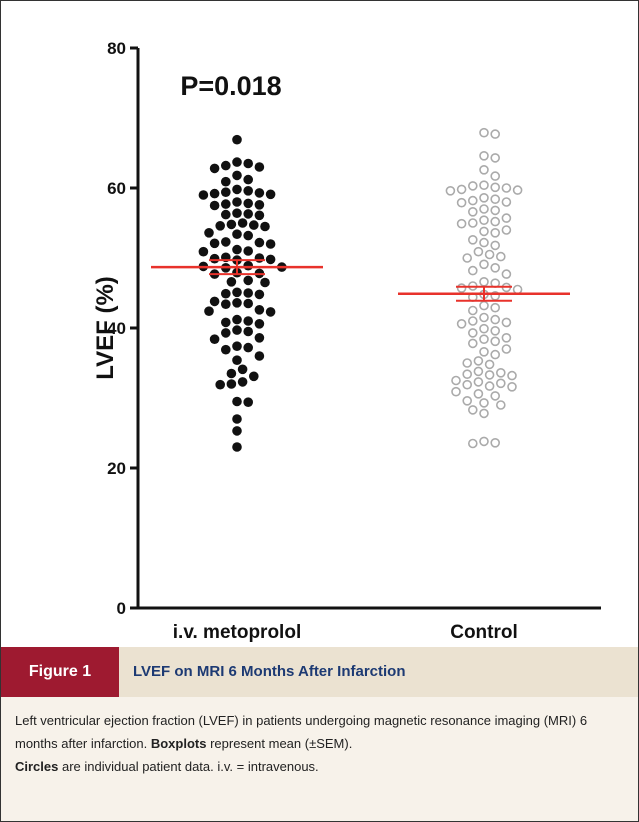 The image size is (639, 822). What do you see at coordinates (269, 671) in the screenshot?
I see `figure-title: LVEF on MRI 6 Months After Infarction` at bounding box center [269, 671].